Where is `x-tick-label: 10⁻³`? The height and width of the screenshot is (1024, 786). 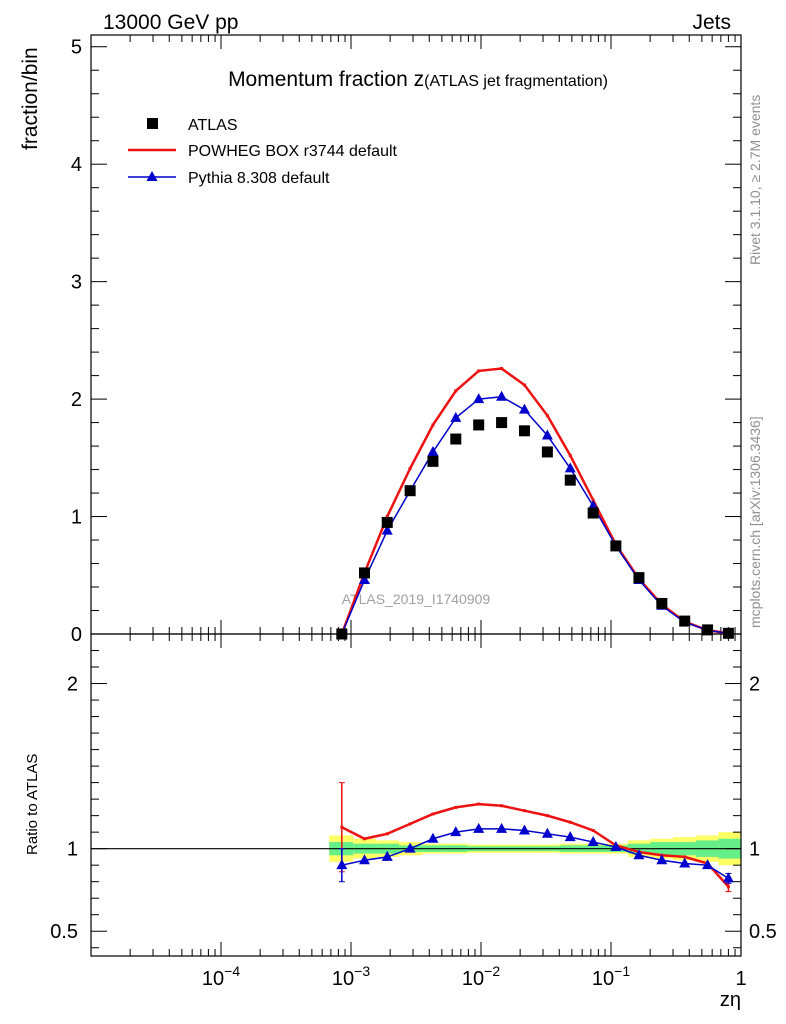
x-tick-label: 10⁻³ is located at coordinates (351, 976).